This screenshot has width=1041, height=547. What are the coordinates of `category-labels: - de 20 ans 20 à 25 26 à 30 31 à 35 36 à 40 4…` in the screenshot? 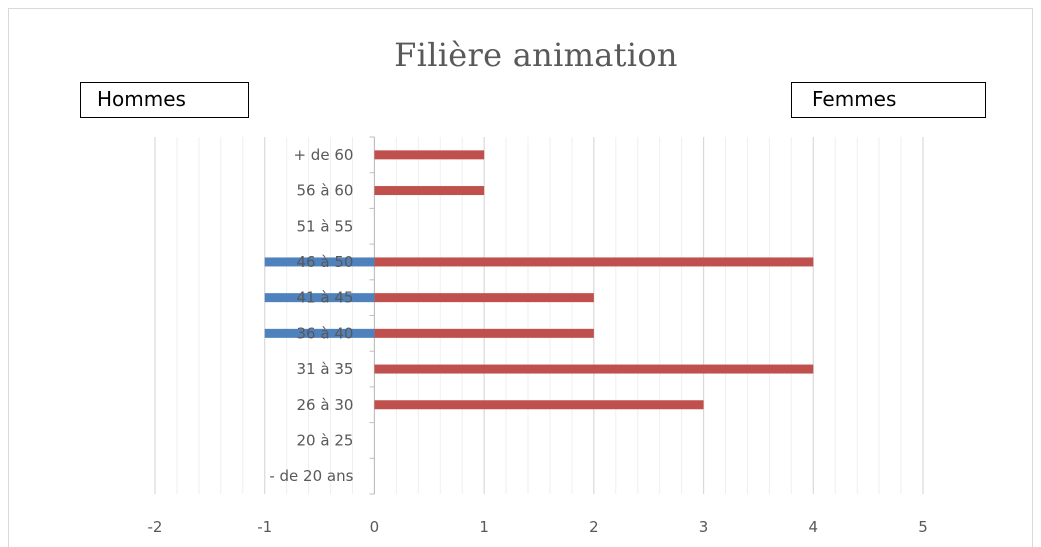 It's located at (311, 315).